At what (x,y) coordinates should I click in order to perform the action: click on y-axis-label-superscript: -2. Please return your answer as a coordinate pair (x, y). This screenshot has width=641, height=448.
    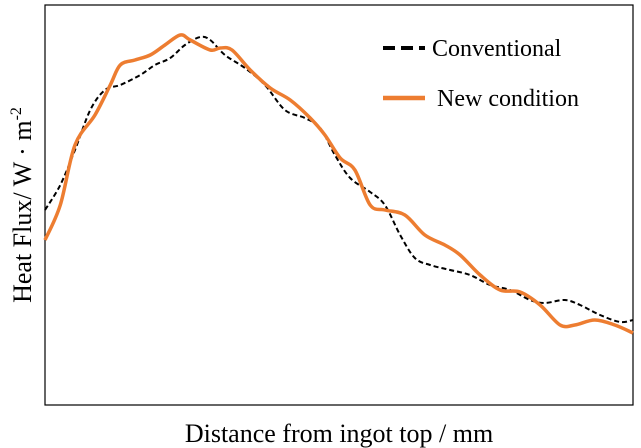
    Looking at the image, I should click on (16, 113).